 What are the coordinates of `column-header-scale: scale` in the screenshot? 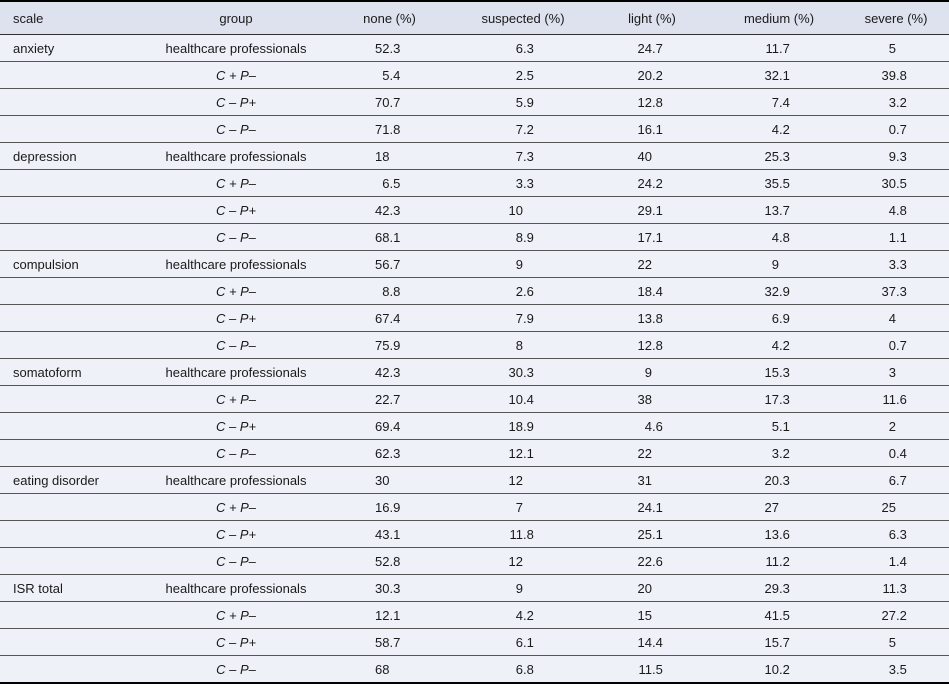 It's located at (75, 18).